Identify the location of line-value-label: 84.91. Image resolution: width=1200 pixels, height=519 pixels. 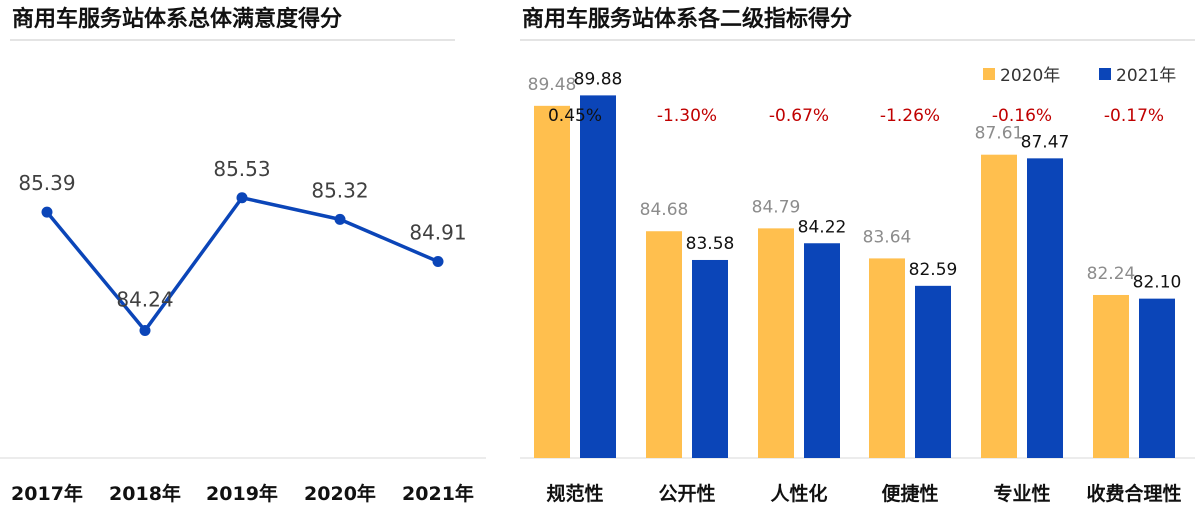
(437, 233).